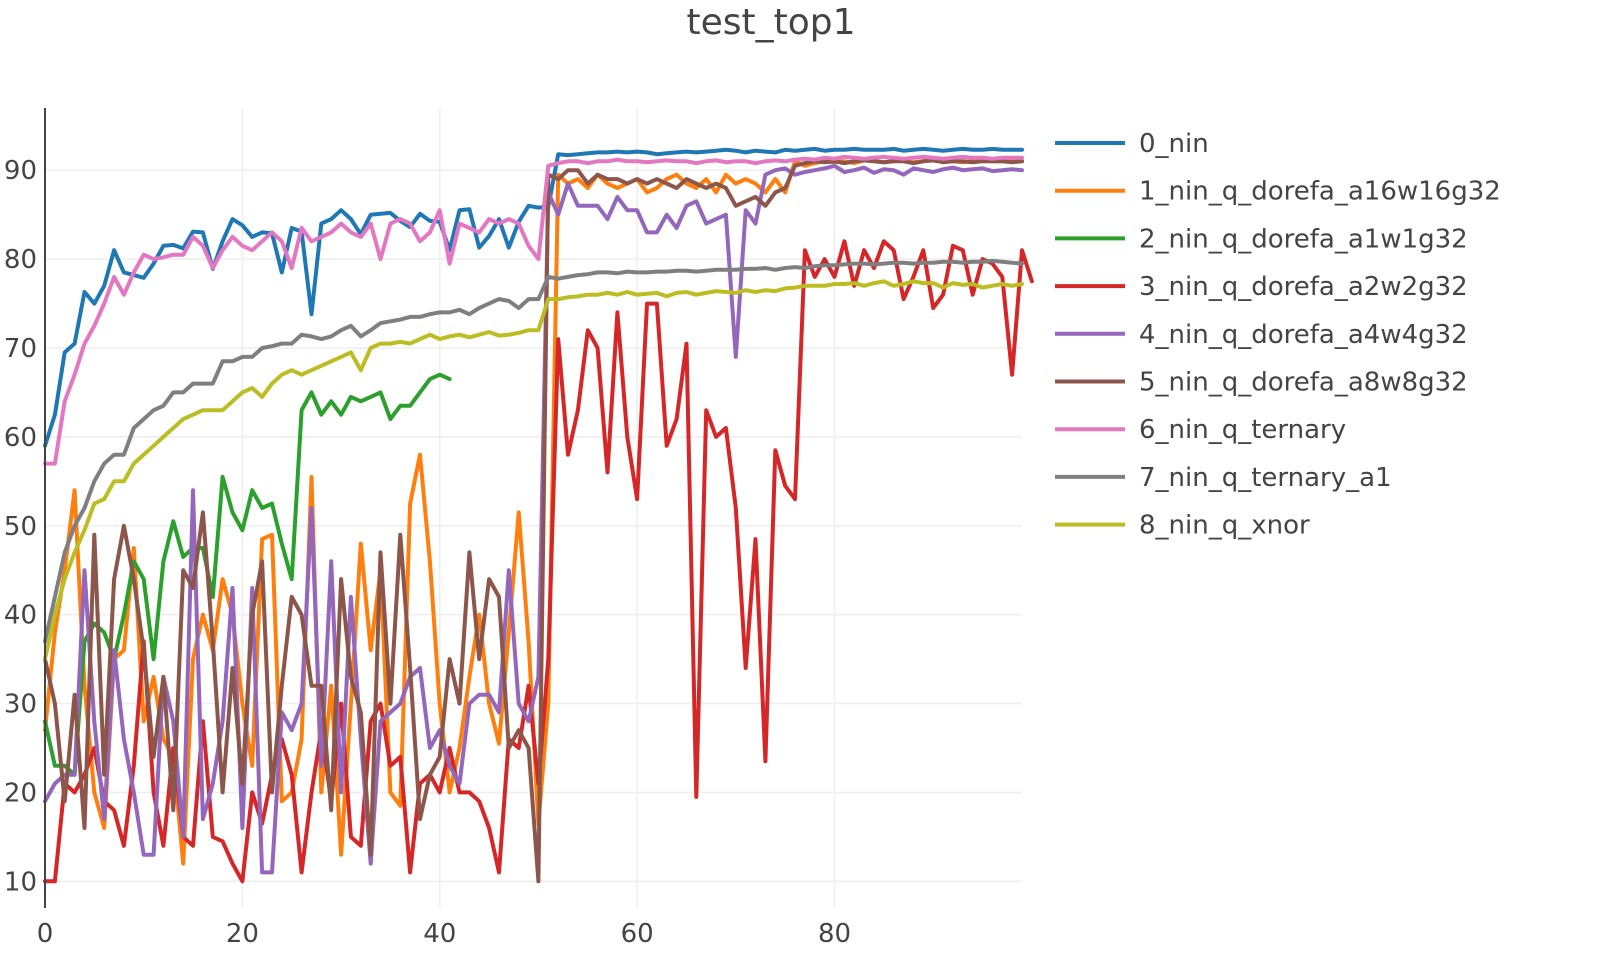  I want to click on y-tick-label: 50, so click(20, 527).